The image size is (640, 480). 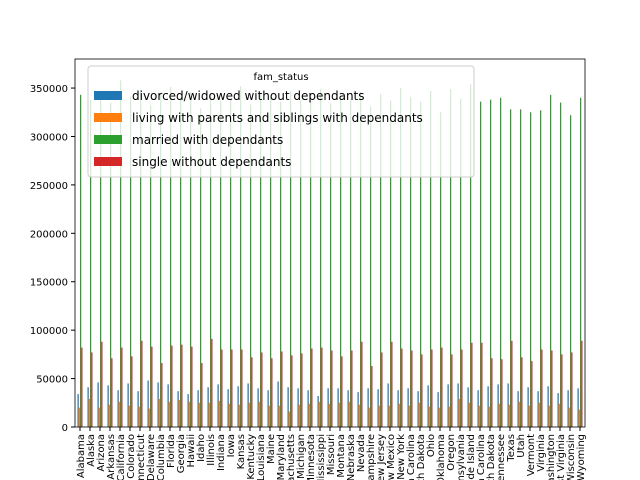 I want to click on y-tick-label: 100000, so click(x=49, y=331).